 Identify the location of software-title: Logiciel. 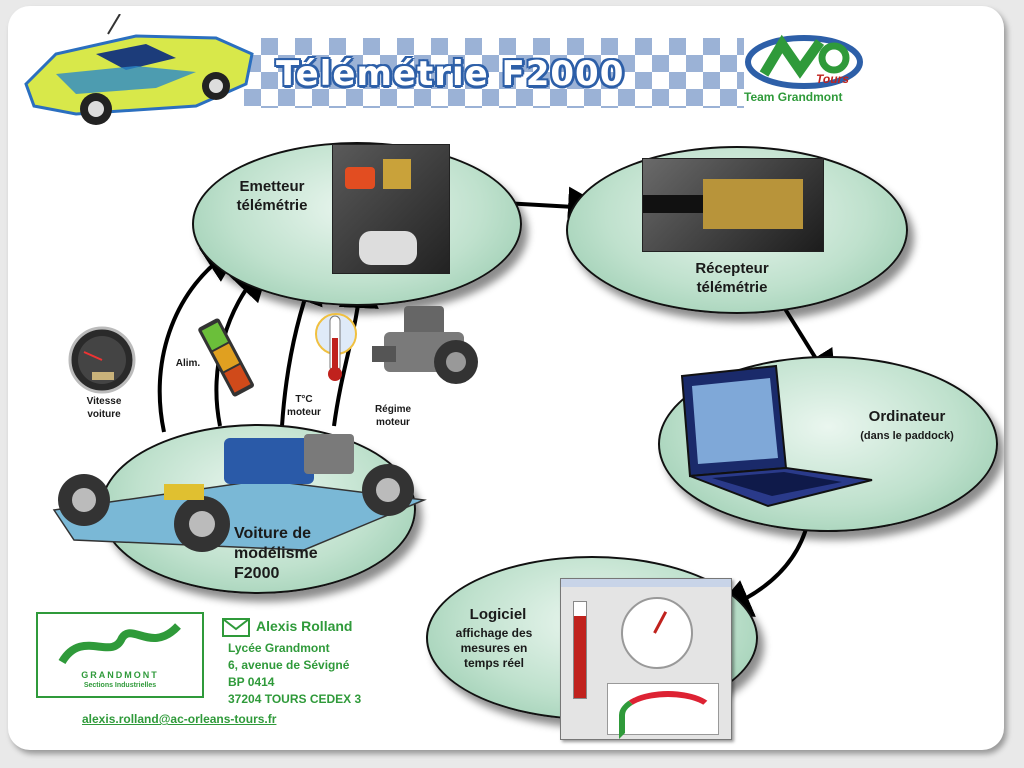
(498, 614).